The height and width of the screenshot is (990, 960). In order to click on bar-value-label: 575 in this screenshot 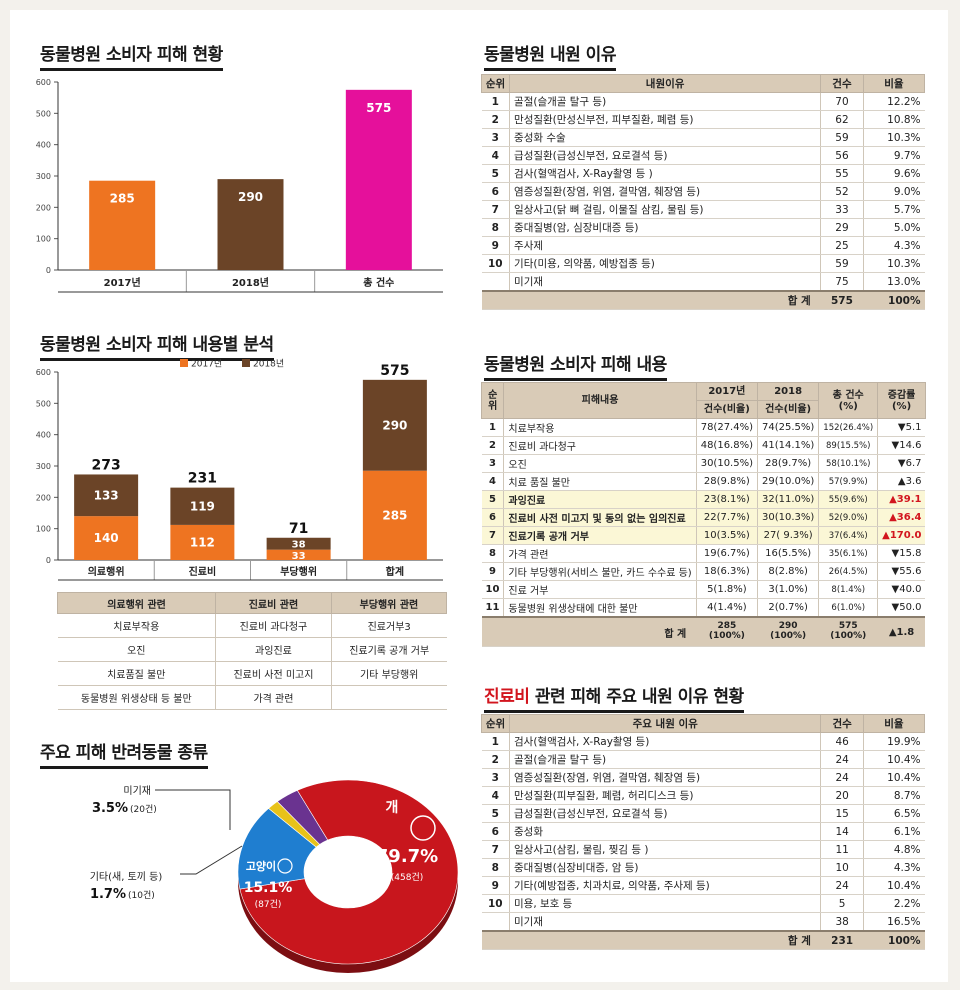, I will do `click(378, 108)`.